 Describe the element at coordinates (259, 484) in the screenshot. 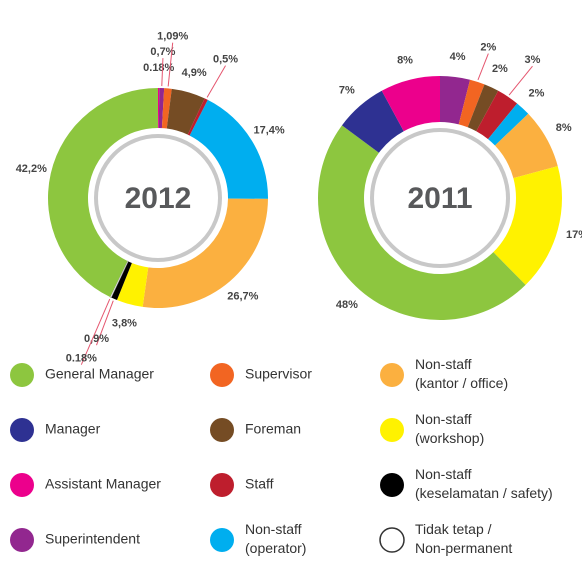

I see `legend-label: Staff` at that location.